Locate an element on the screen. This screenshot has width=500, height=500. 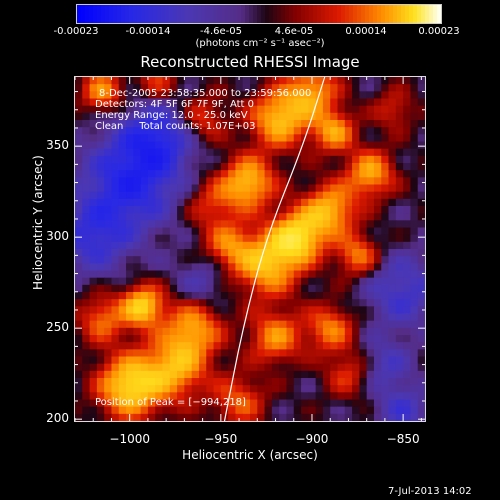
x-tick-label: −1000 is located at coordinates (129, 439).